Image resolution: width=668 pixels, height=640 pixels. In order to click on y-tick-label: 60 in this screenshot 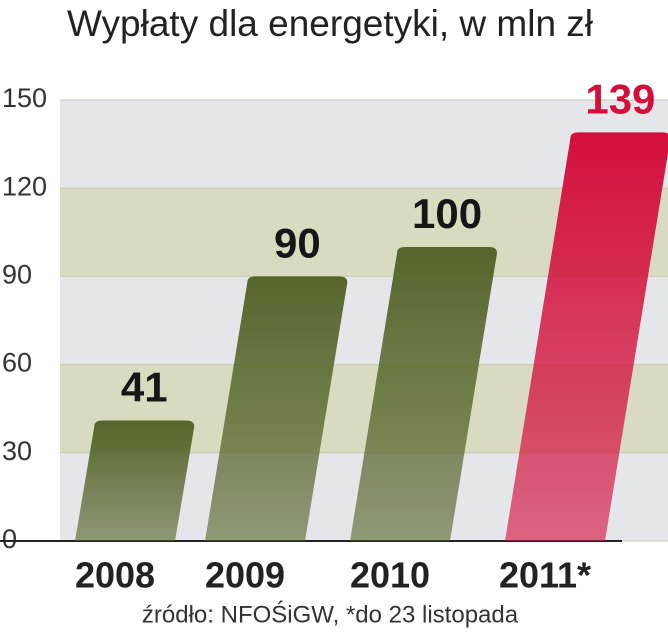, I will do `click(17, 363)`.